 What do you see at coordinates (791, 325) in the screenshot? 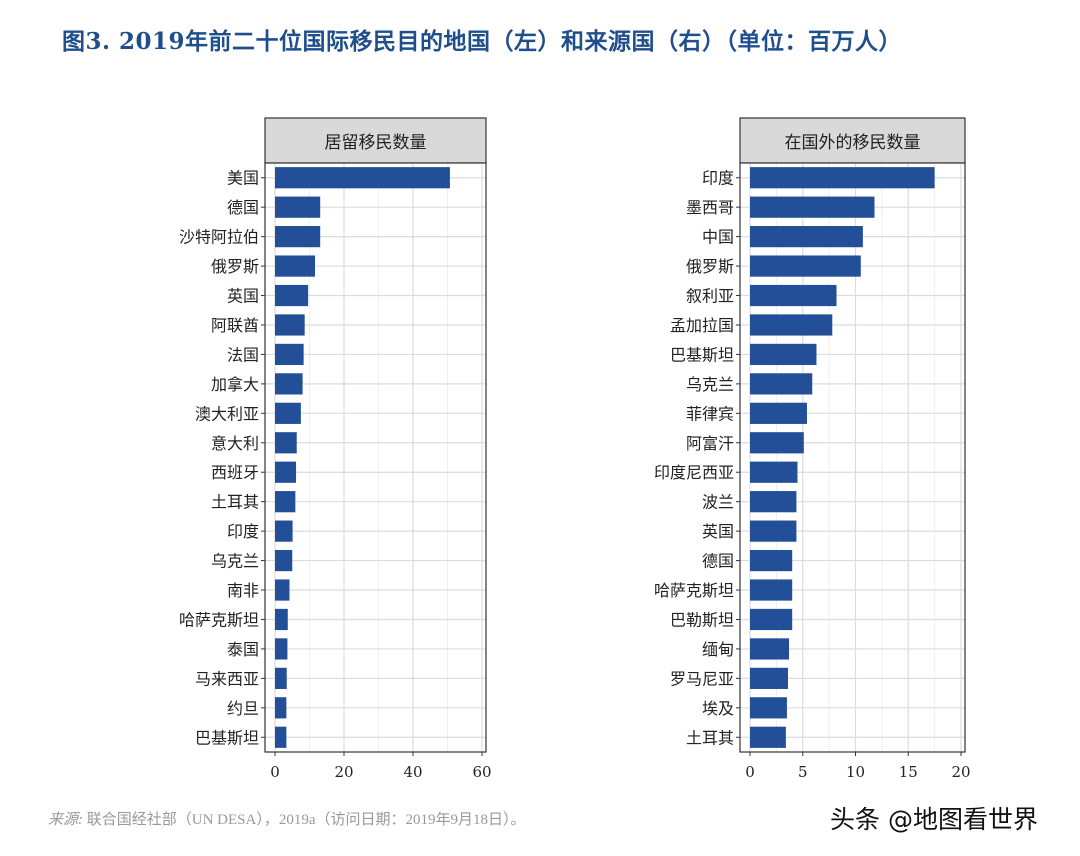
I see `bar-孟加拉国` at bounding box center [791, 325].